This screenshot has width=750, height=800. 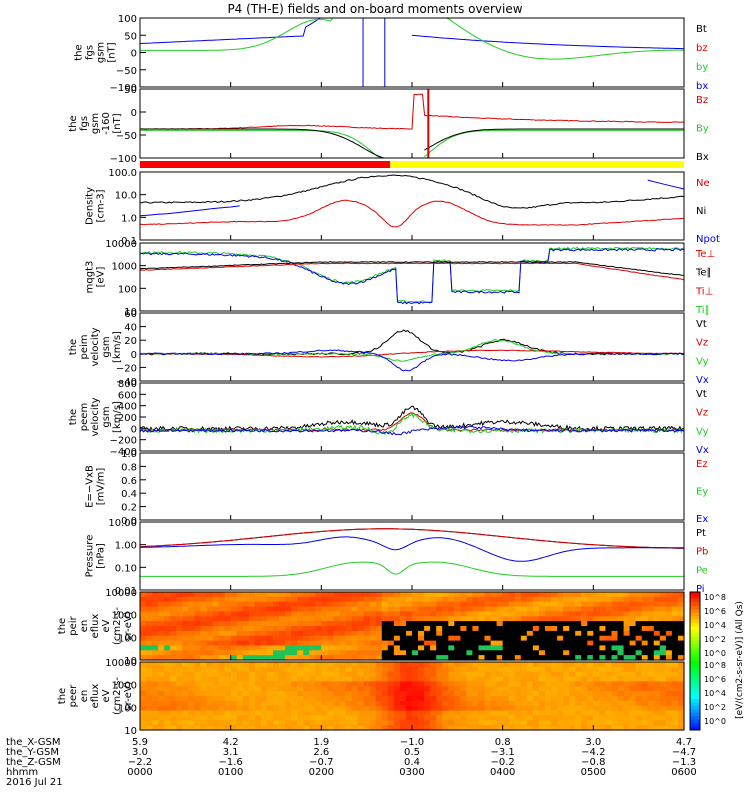 I want to click on footer-value: 3.0, so click(x=140, y=752).